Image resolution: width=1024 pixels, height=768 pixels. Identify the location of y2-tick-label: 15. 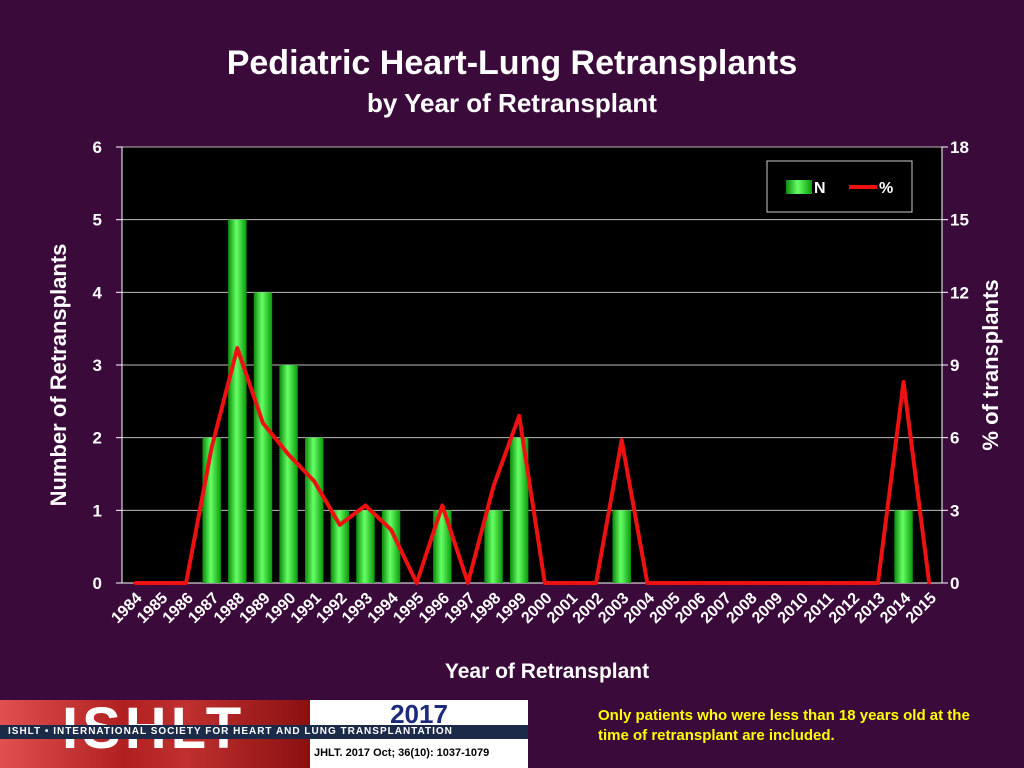
(959, 220).